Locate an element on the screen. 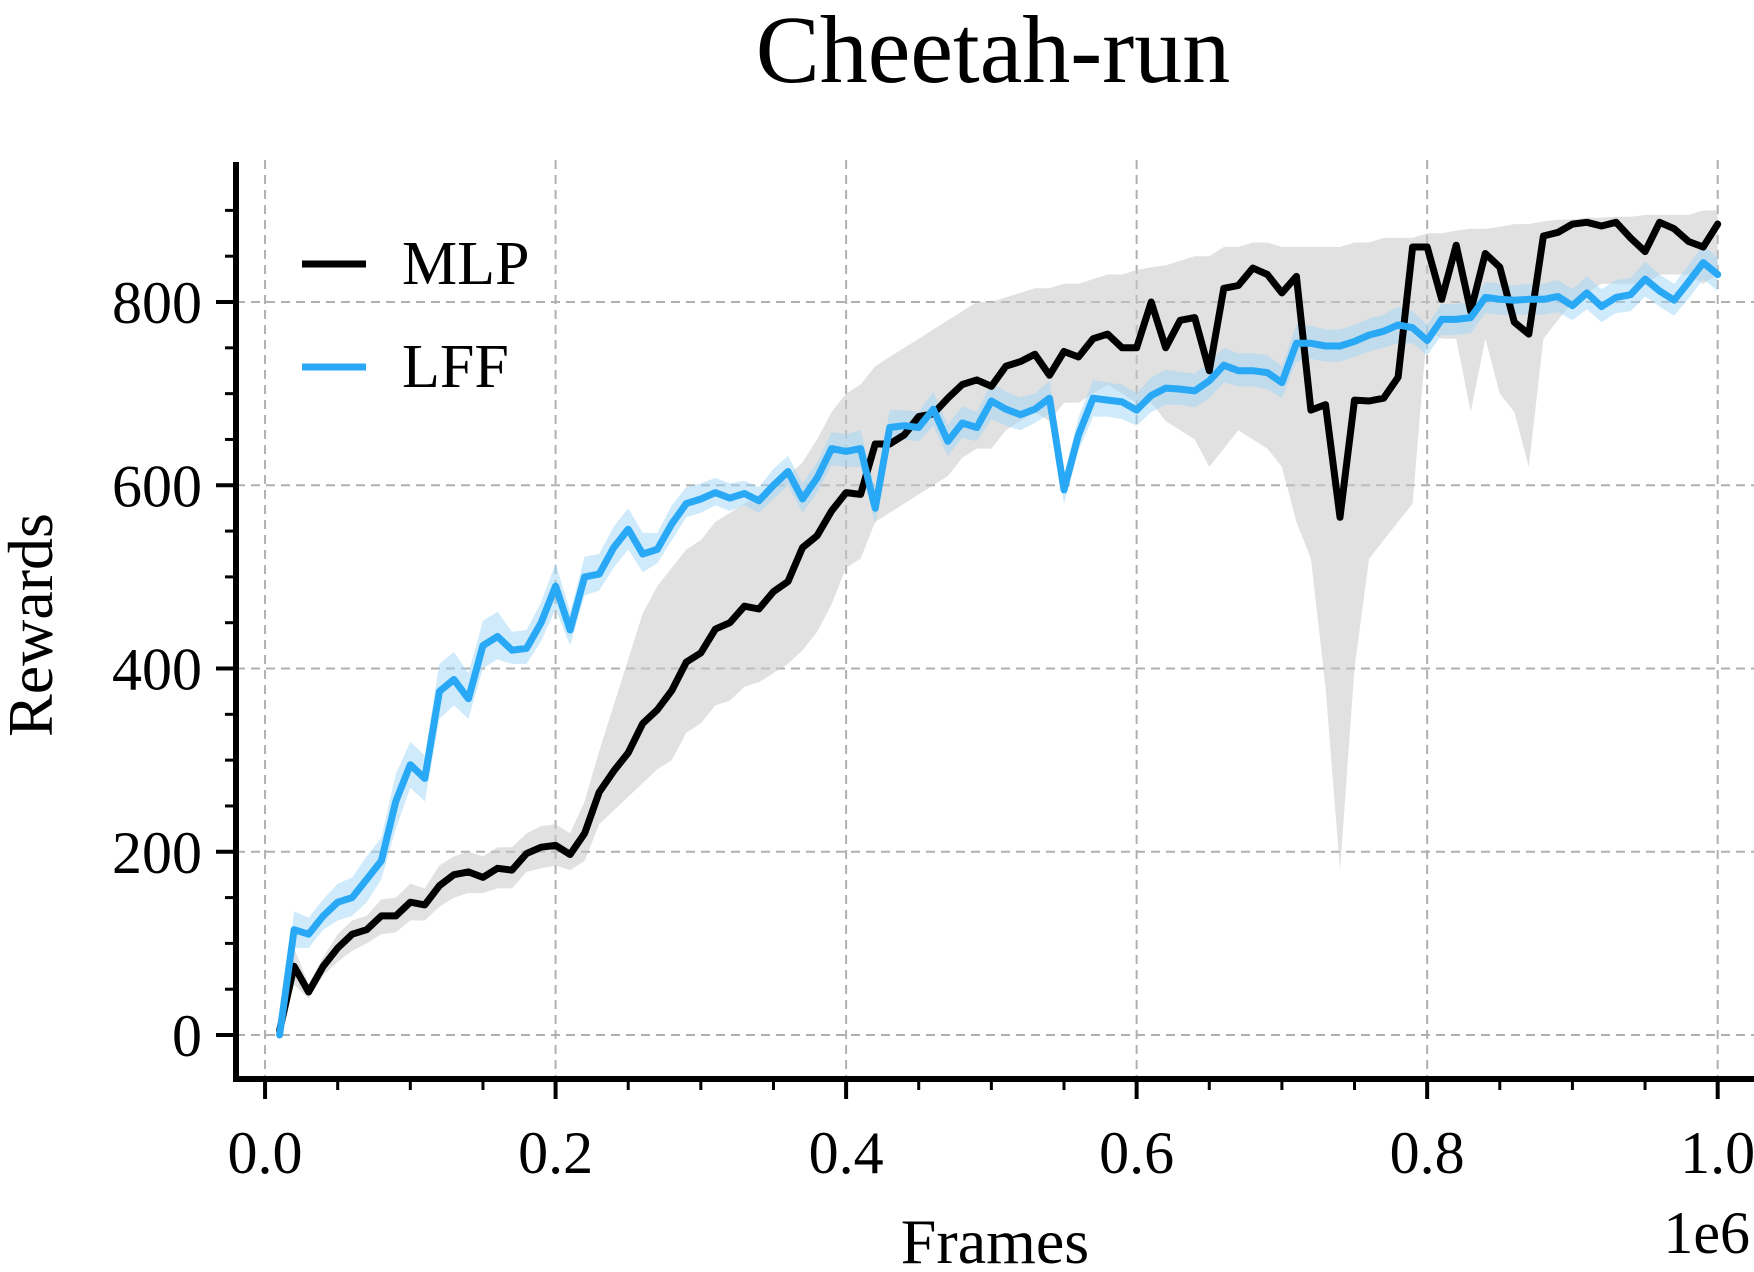 This screenshot has height=1272, width=1754. legend-label-lff: LFF is located at coordinates (455, 367).